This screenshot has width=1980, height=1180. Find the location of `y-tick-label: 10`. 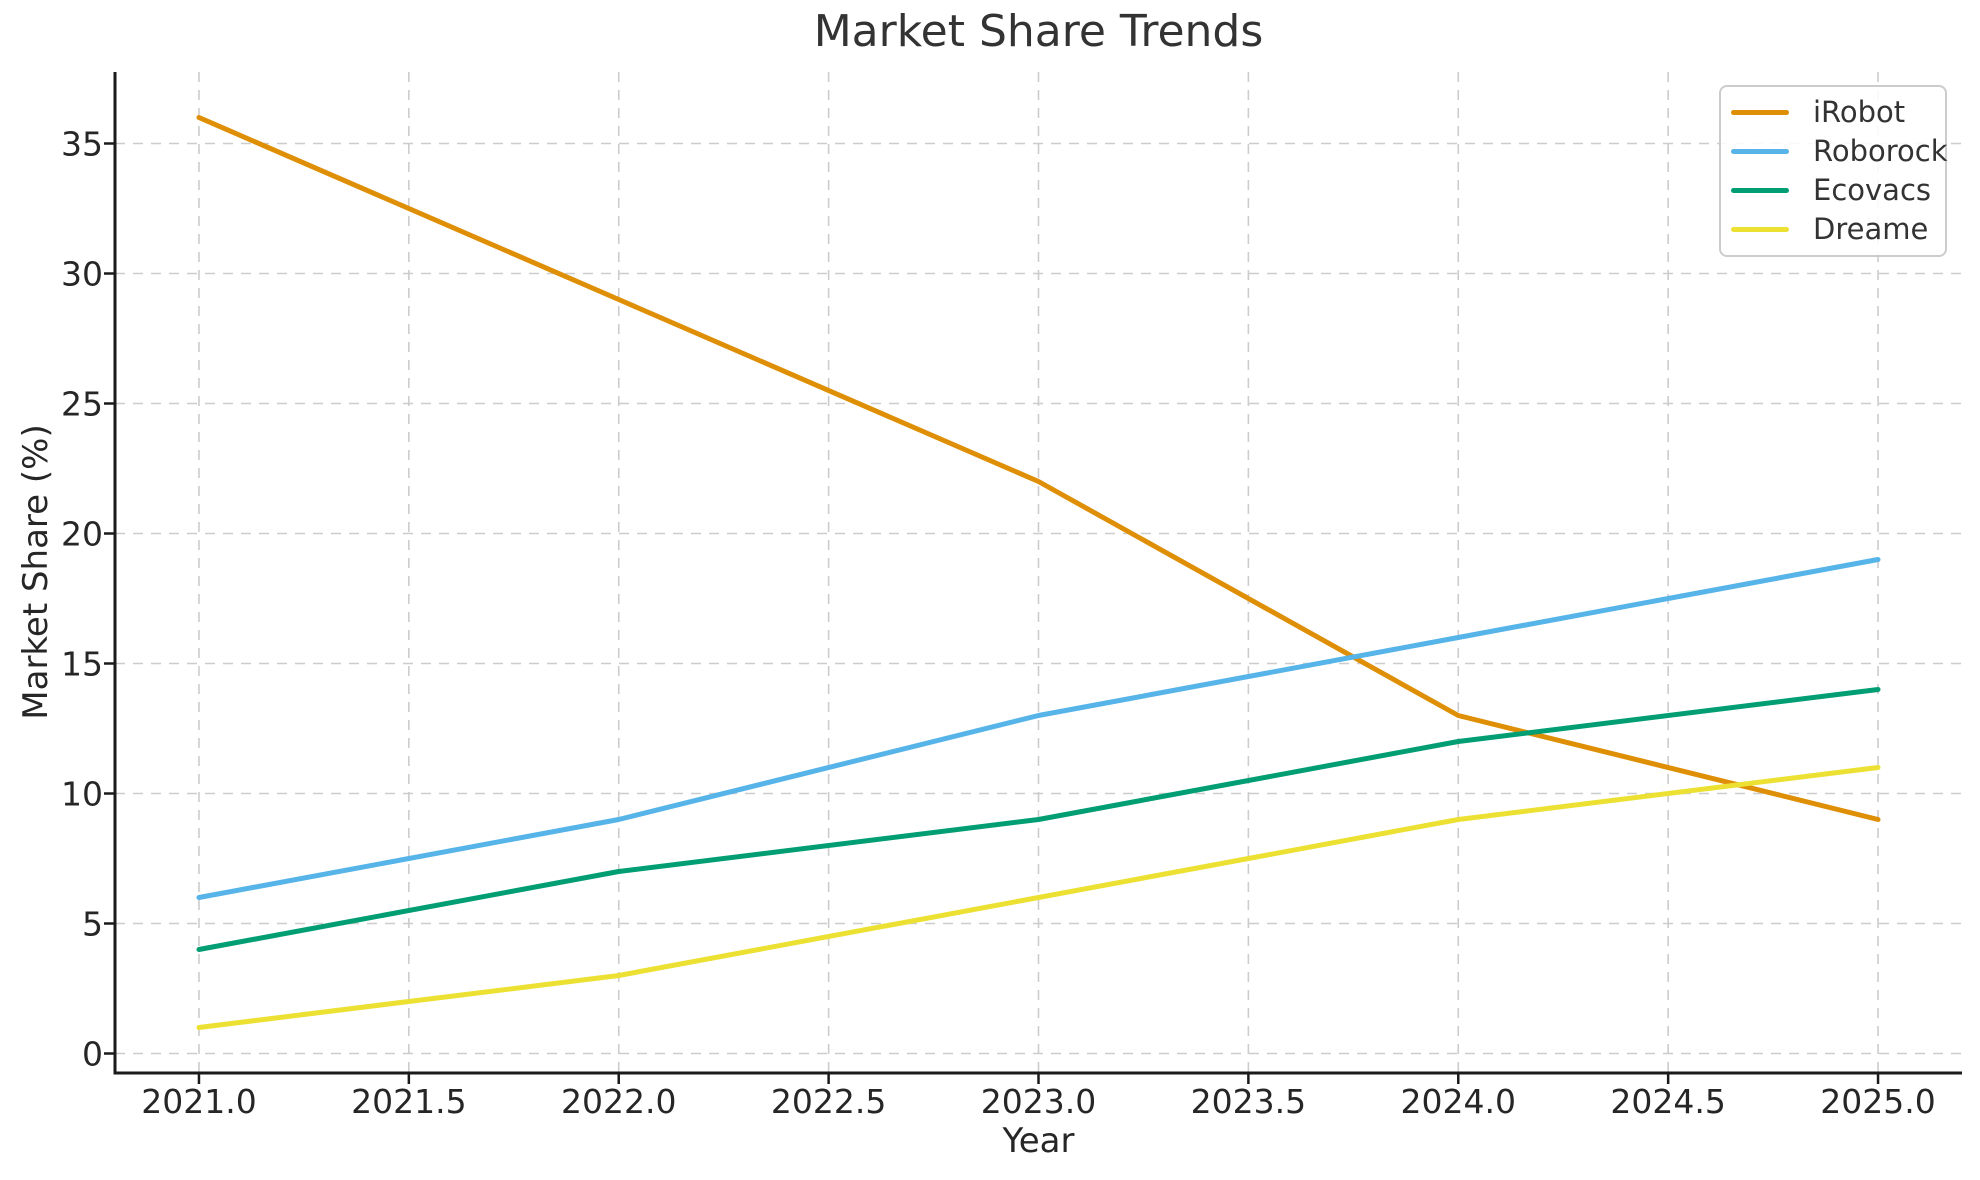

y-tick-label: 10 is located at coordinates (82, 793).